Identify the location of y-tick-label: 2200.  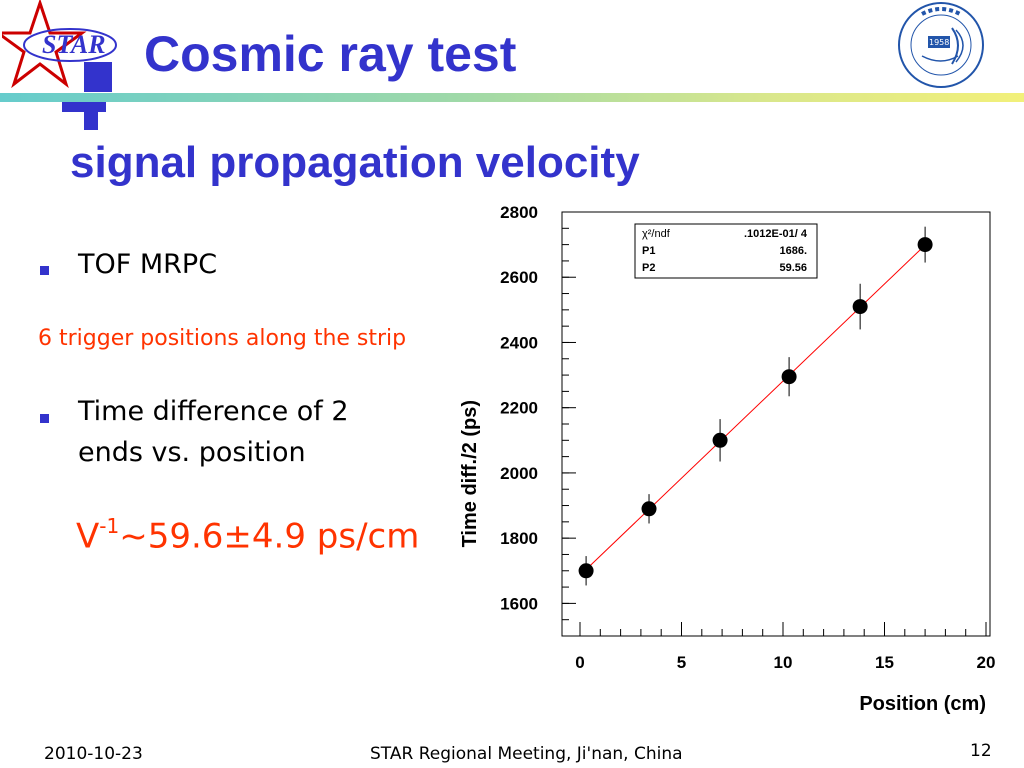
(519, 408).